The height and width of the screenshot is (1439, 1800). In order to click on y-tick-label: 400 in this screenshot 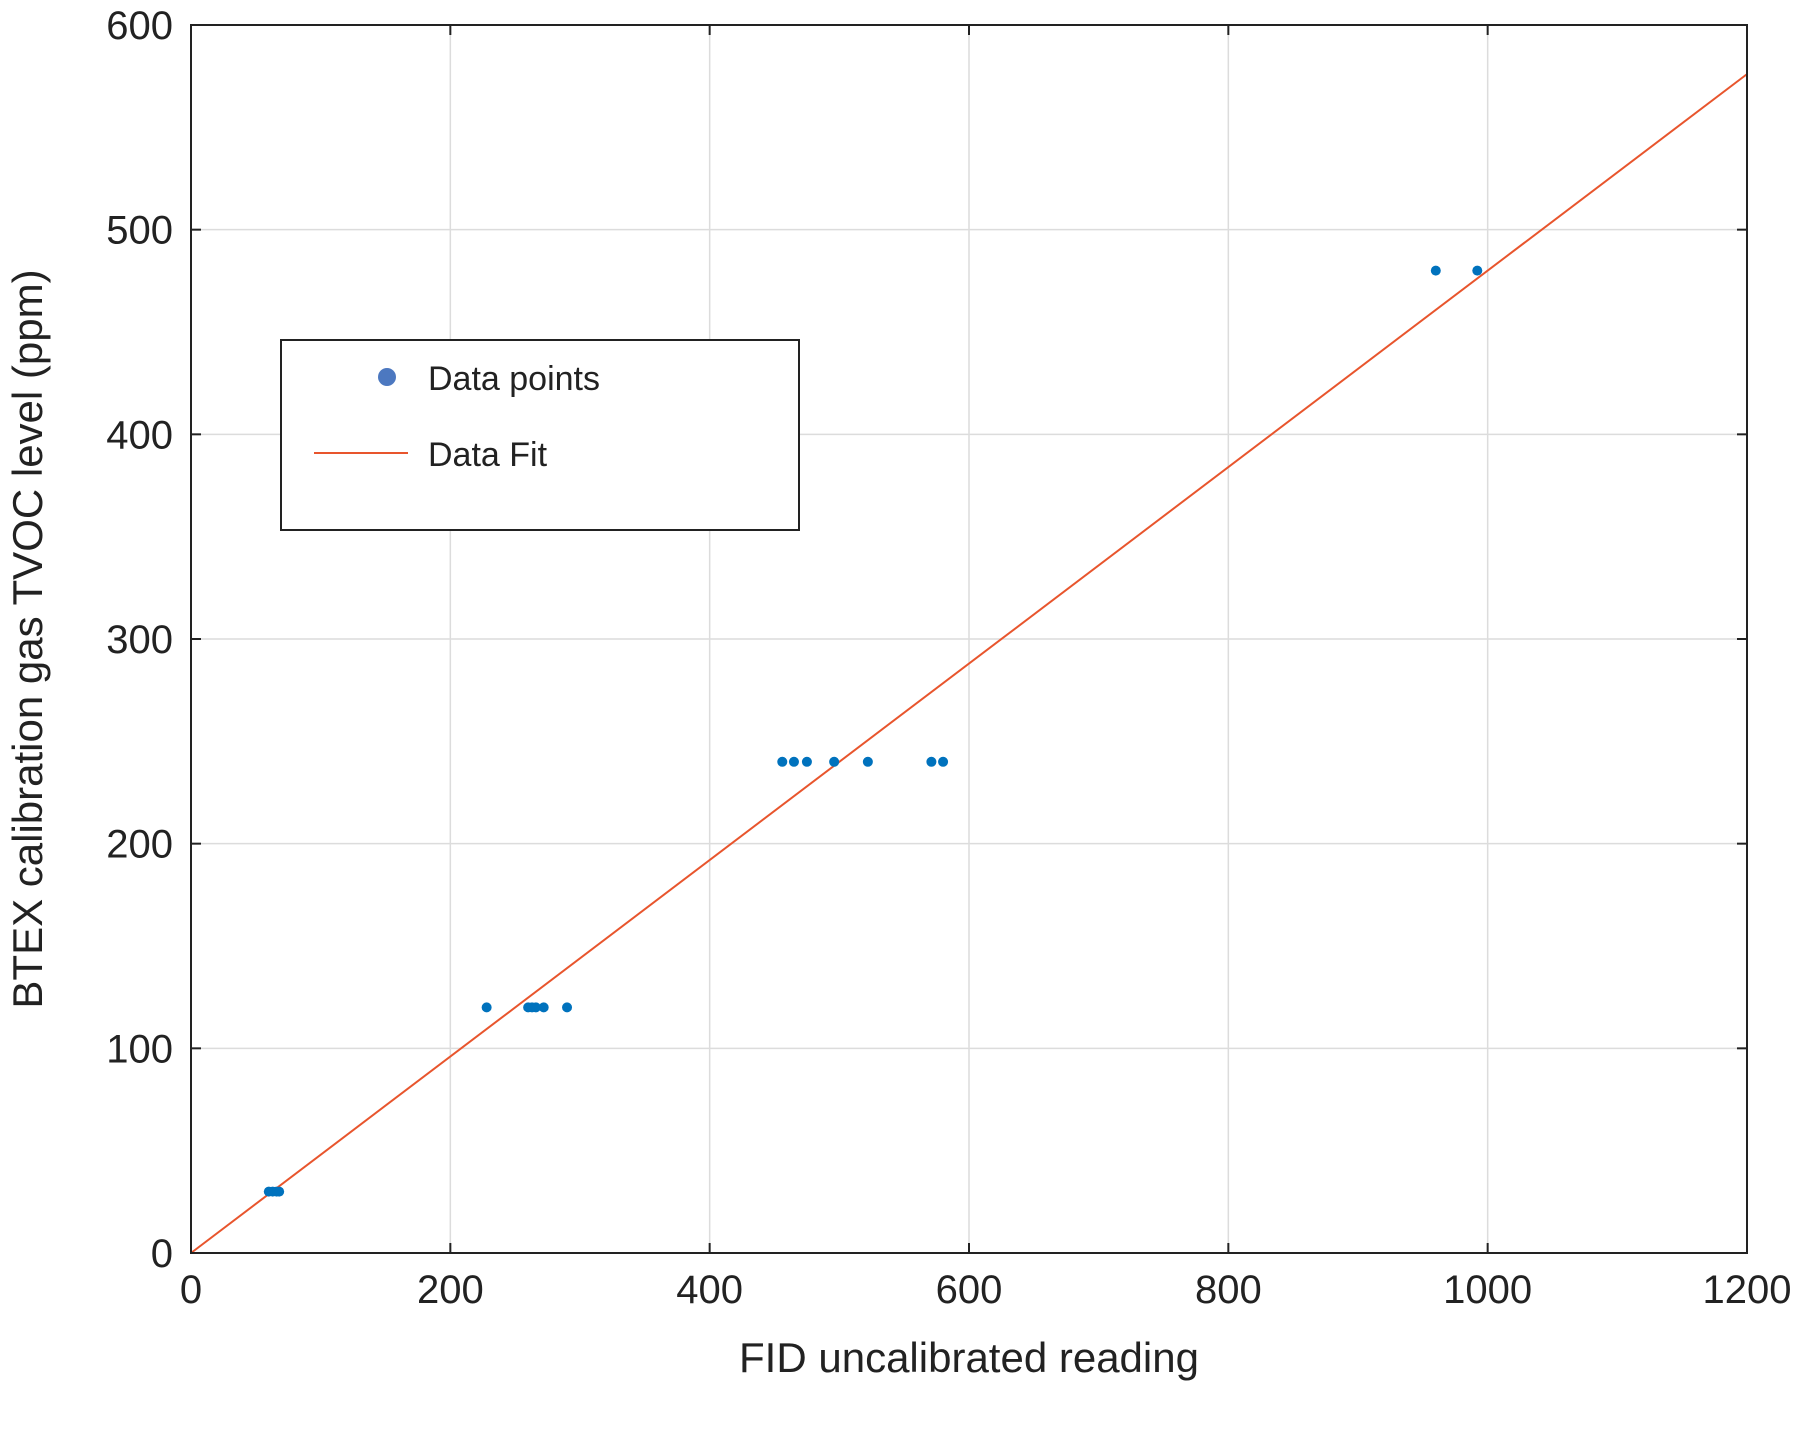, I will do `click(139, 435)`.